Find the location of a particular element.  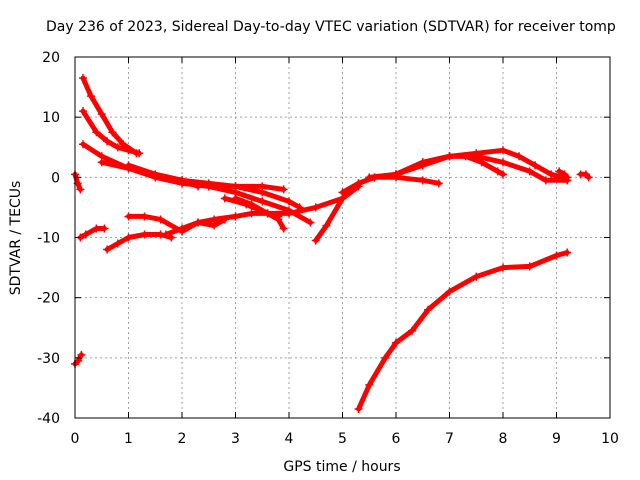

y-tick-label: -40 is located at coordinates (48, 419).